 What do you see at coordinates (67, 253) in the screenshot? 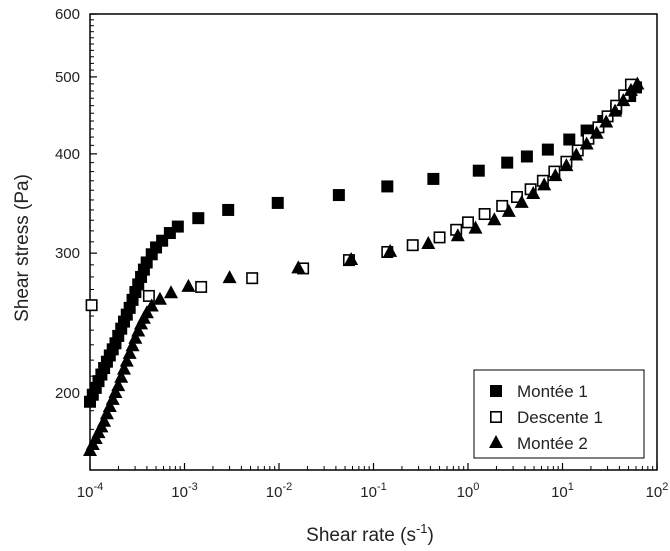
I see `y-tick-label: 300` at bounding box center [67, 253].